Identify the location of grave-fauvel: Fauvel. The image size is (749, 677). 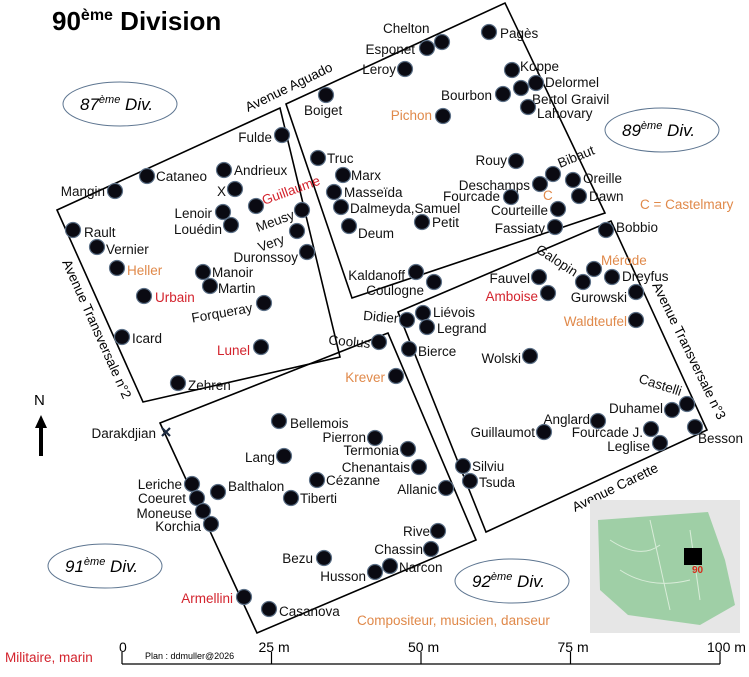
(518, 277).